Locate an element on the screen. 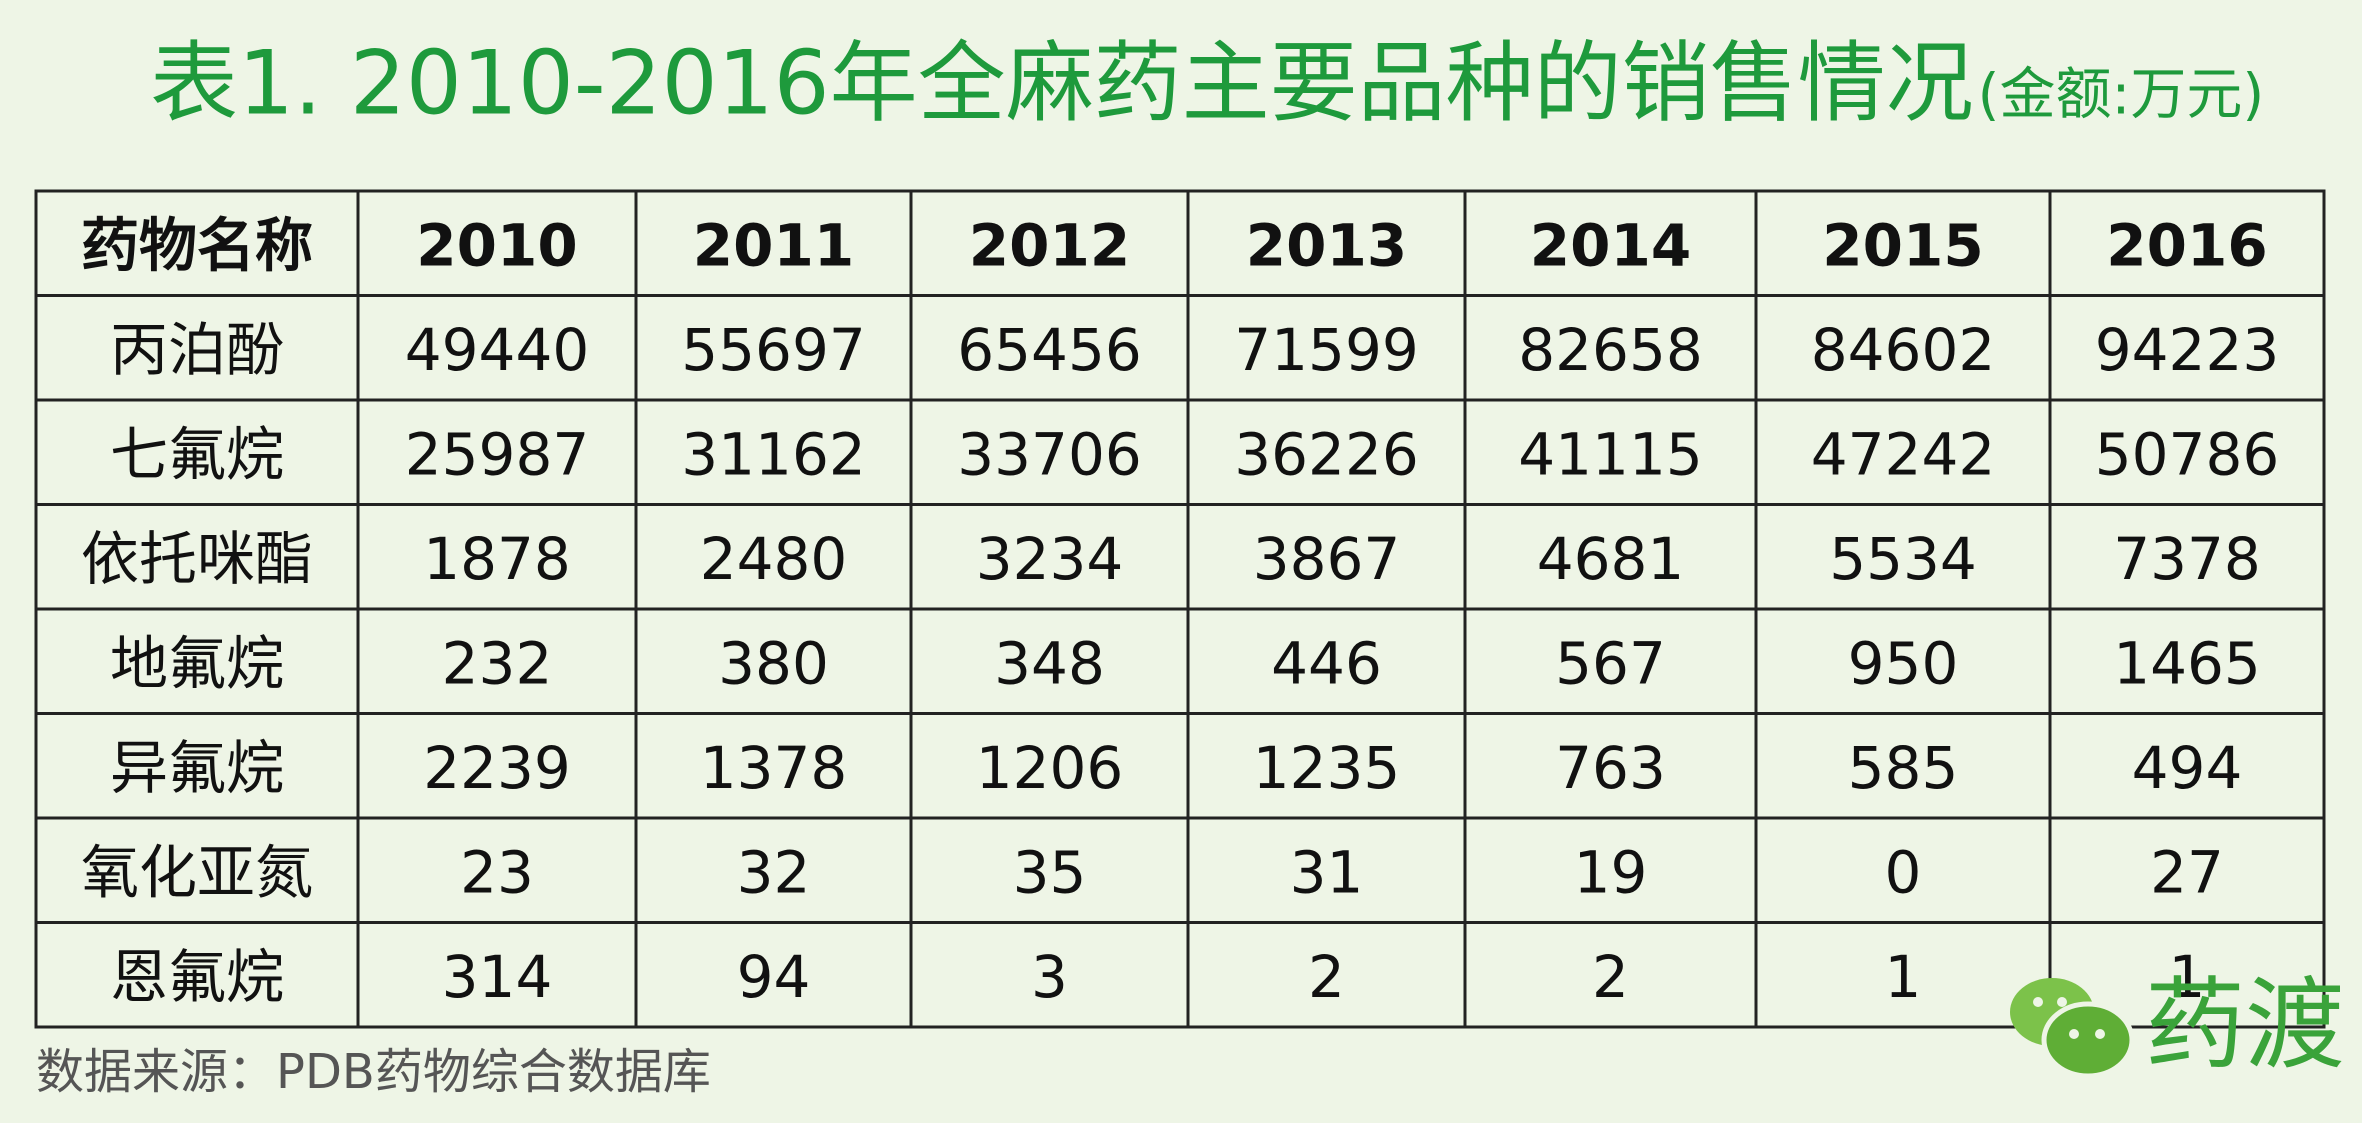 This screenshot has width=2362, height=1123. cell: 31 is located at coordinates (1327, 872).